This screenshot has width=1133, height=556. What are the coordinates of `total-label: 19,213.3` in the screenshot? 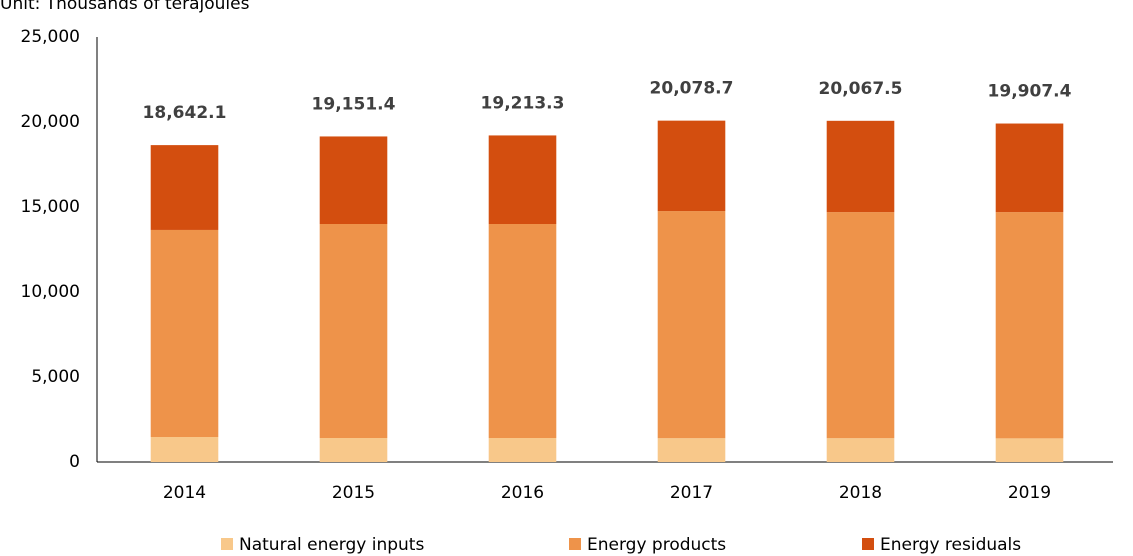 It's located at (523, 103).